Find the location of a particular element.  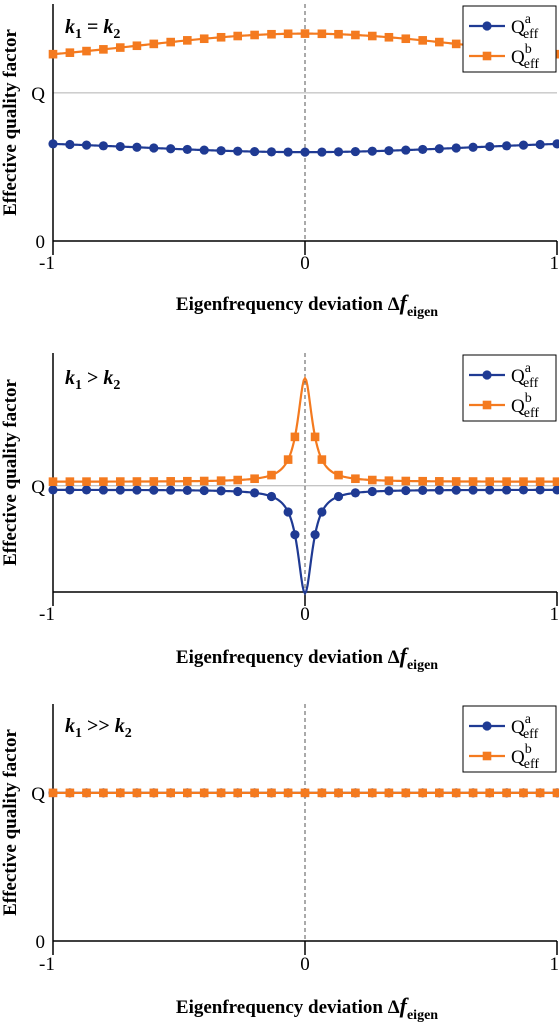

legend-b-marker is located at coordinates (487, 405).